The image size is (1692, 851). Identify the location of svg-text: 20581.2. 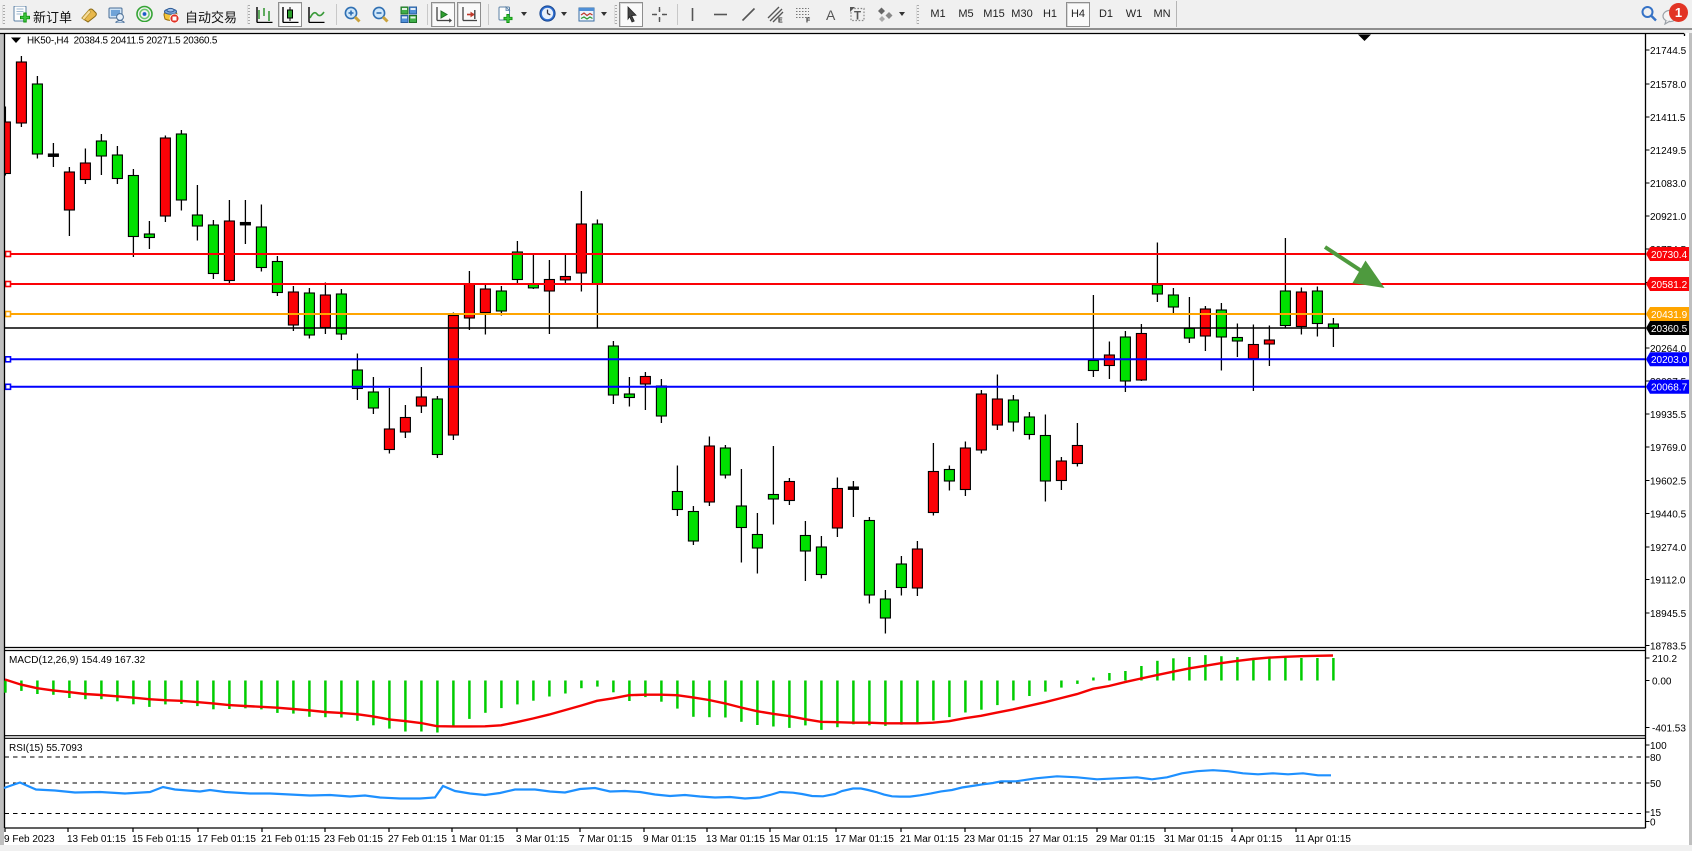
(1669, 285).